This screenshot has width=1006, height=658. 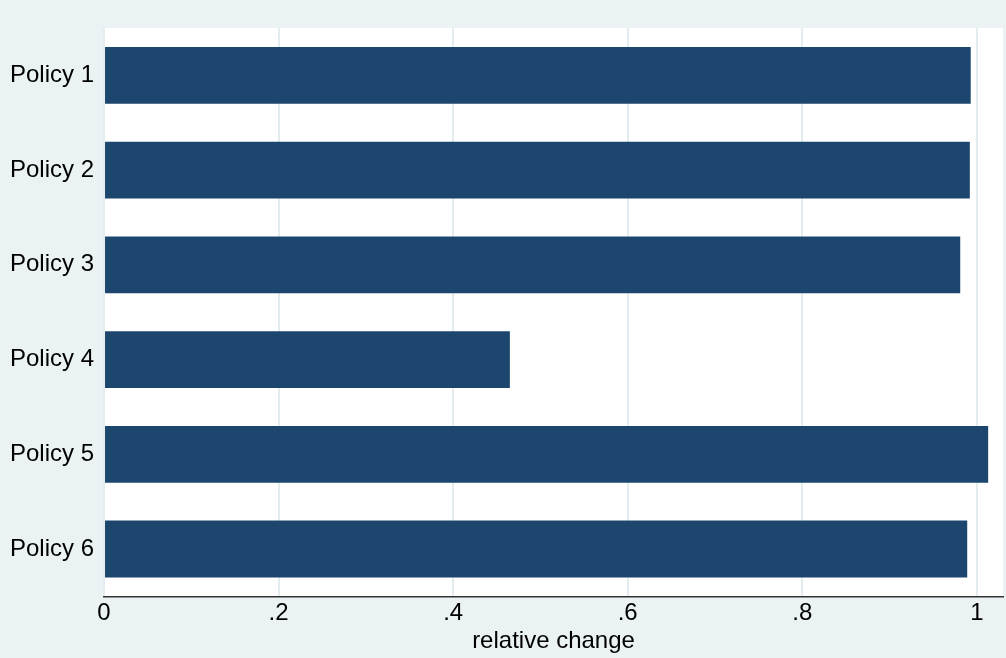 What do you see at coordinates (52, 168) in the screenshot?
I see `y-tick-label: Policy 2` at bounding box center [52, 168].